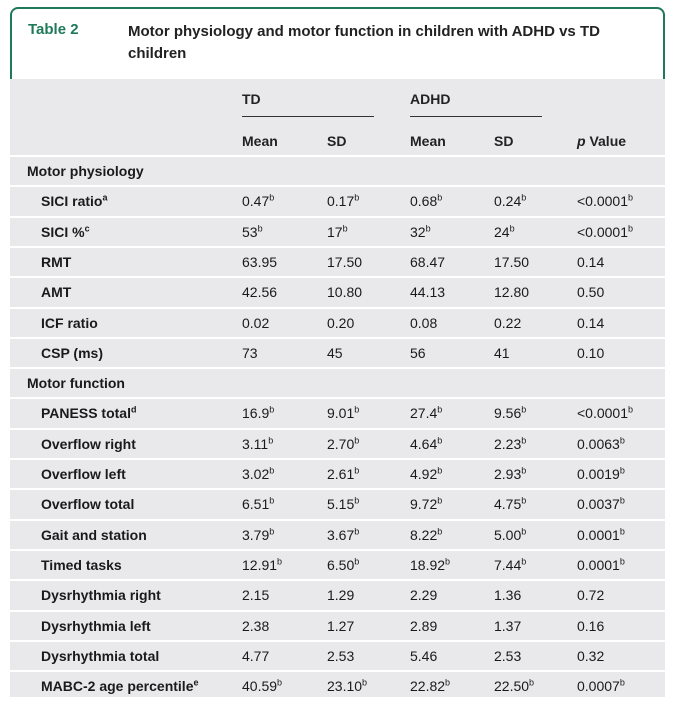  What do you see at coordinates (590, 292) in the screenshot?
I see `cell-pvalue: 0.50` at bounding box center [590, 292].